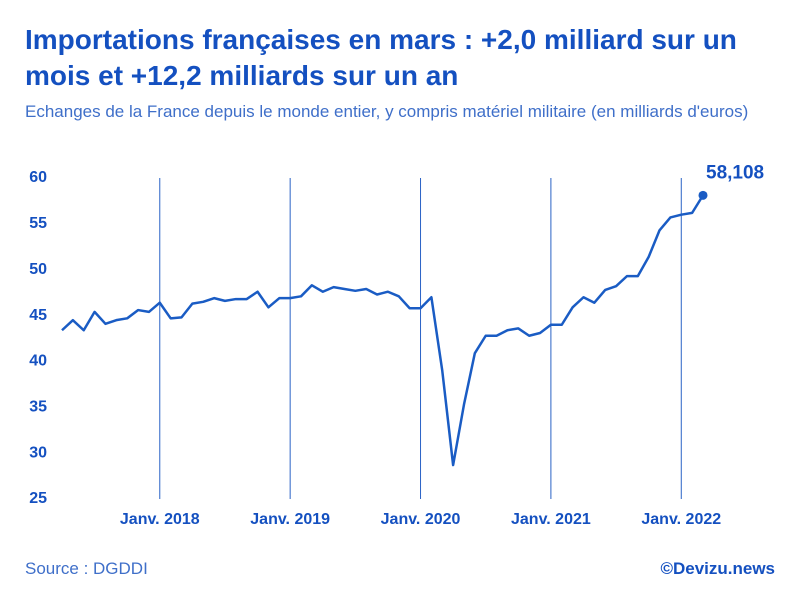 This screenshot has height=600, width=800. I want to click on y-tick-label: 60, so click(38, 177).